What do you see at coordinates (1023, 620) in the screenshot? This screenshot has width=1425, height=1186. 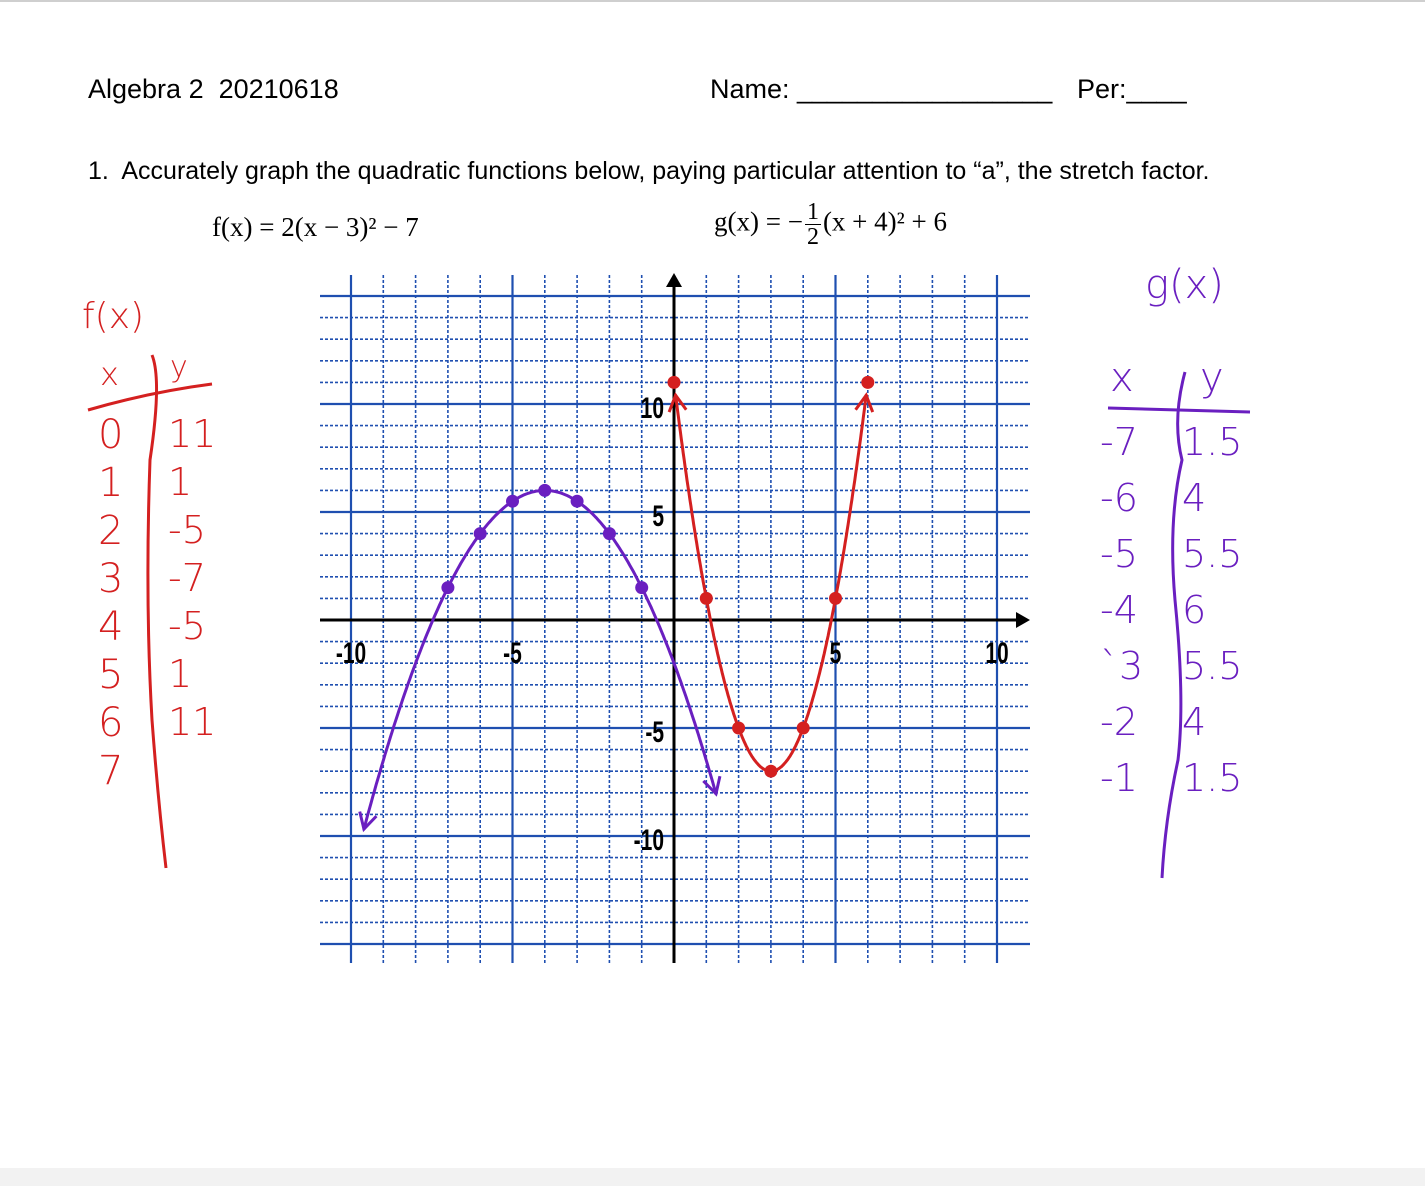 I see `x-axis-arrow-icon` at bounding box center [1023, 620].